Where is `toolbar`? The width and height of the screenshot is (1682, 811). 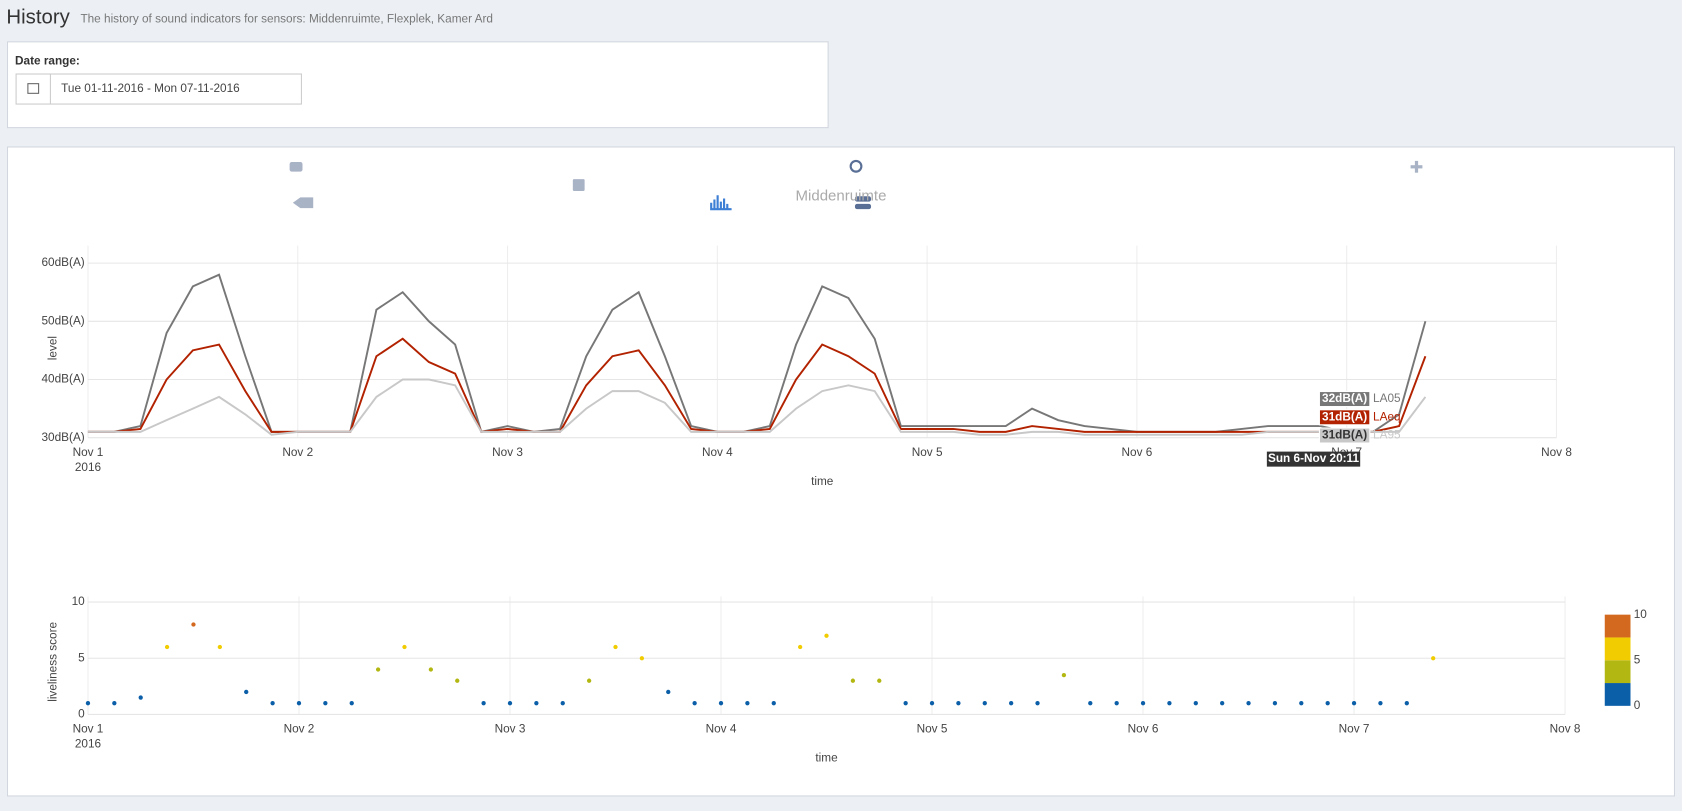
toolbar is located at coordinates (856, 185).